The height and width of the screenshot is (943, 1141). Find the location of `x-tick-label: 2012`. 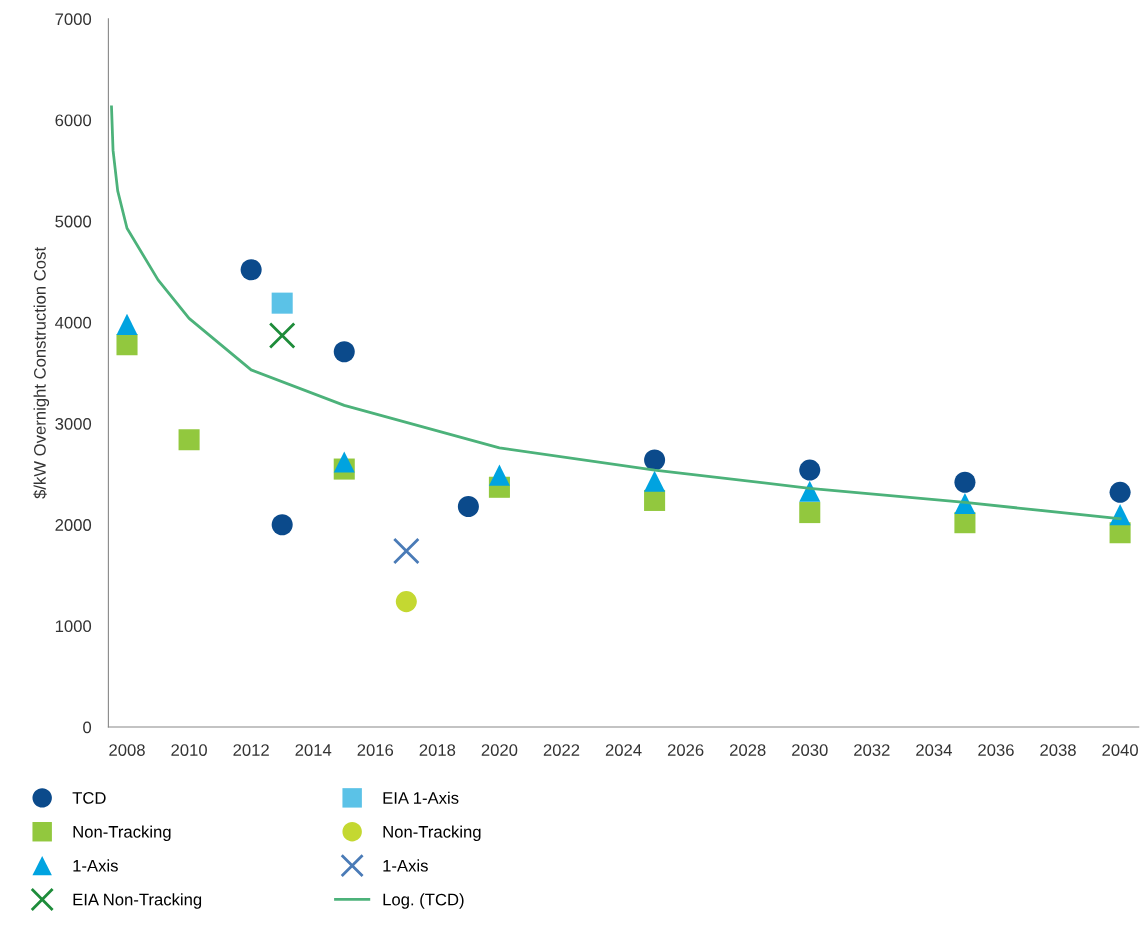

x-tick-label: 2012 is located at coordinates (251, 750).